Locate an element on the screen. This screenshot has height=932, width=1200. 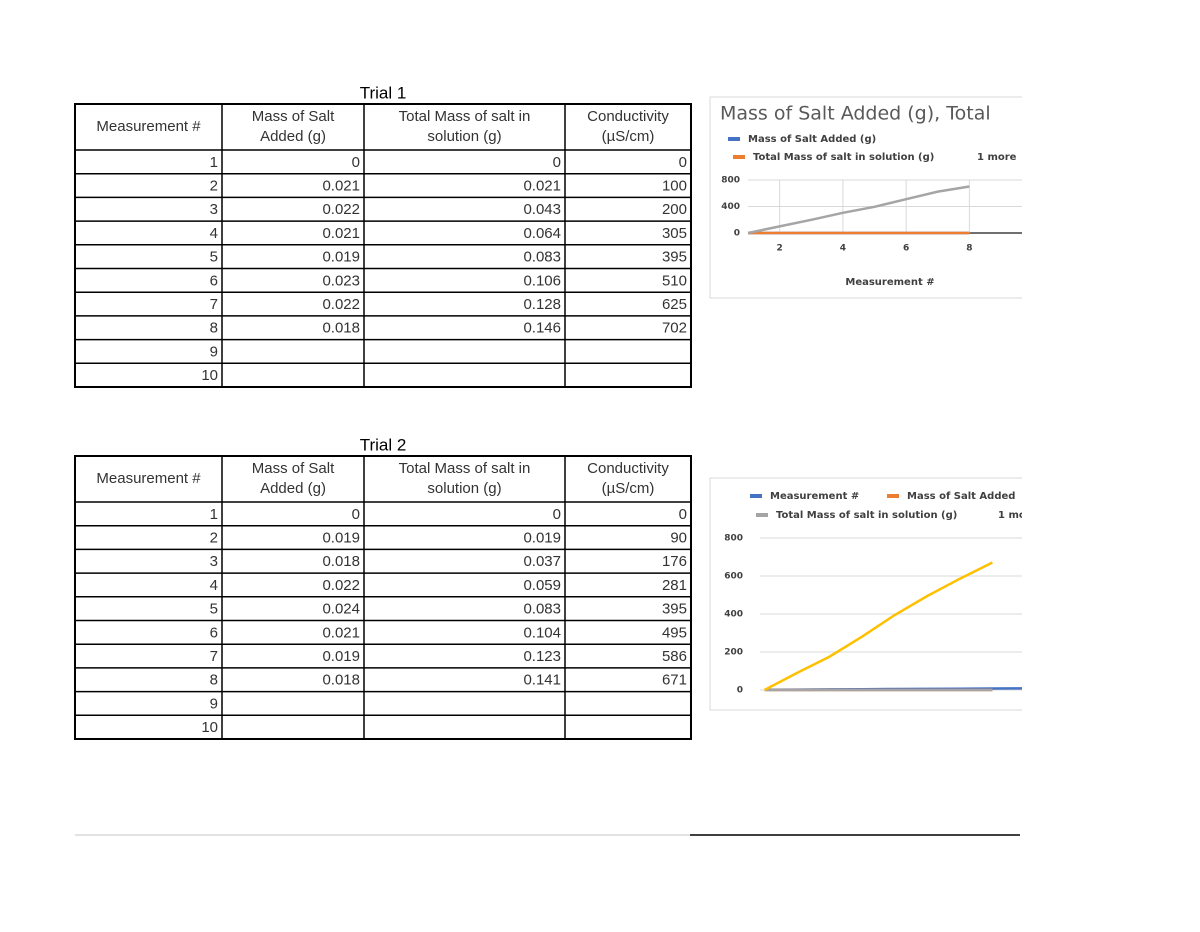
table-cell: 100 is located at coordinates (674, 186).